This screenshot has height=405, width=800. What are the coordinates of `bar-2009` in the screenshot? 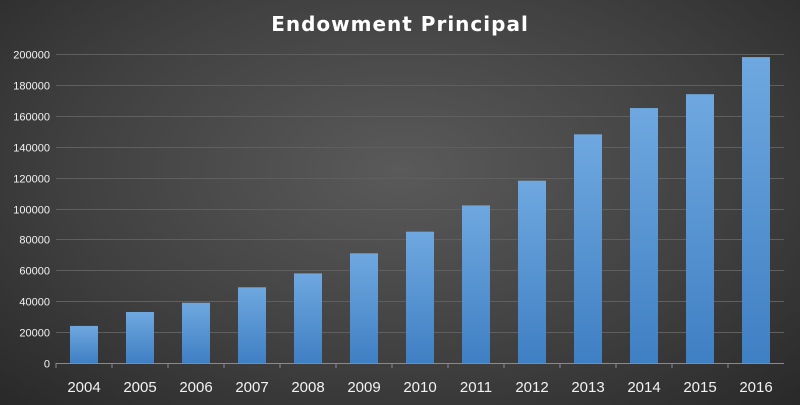 It's located at (364, 308).